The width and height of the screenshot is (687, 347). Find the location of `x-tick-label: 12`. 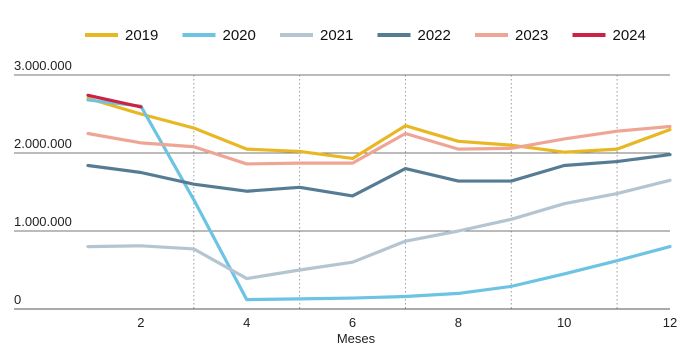

x-tick-label: 12 is located at coordinates (670, 322).